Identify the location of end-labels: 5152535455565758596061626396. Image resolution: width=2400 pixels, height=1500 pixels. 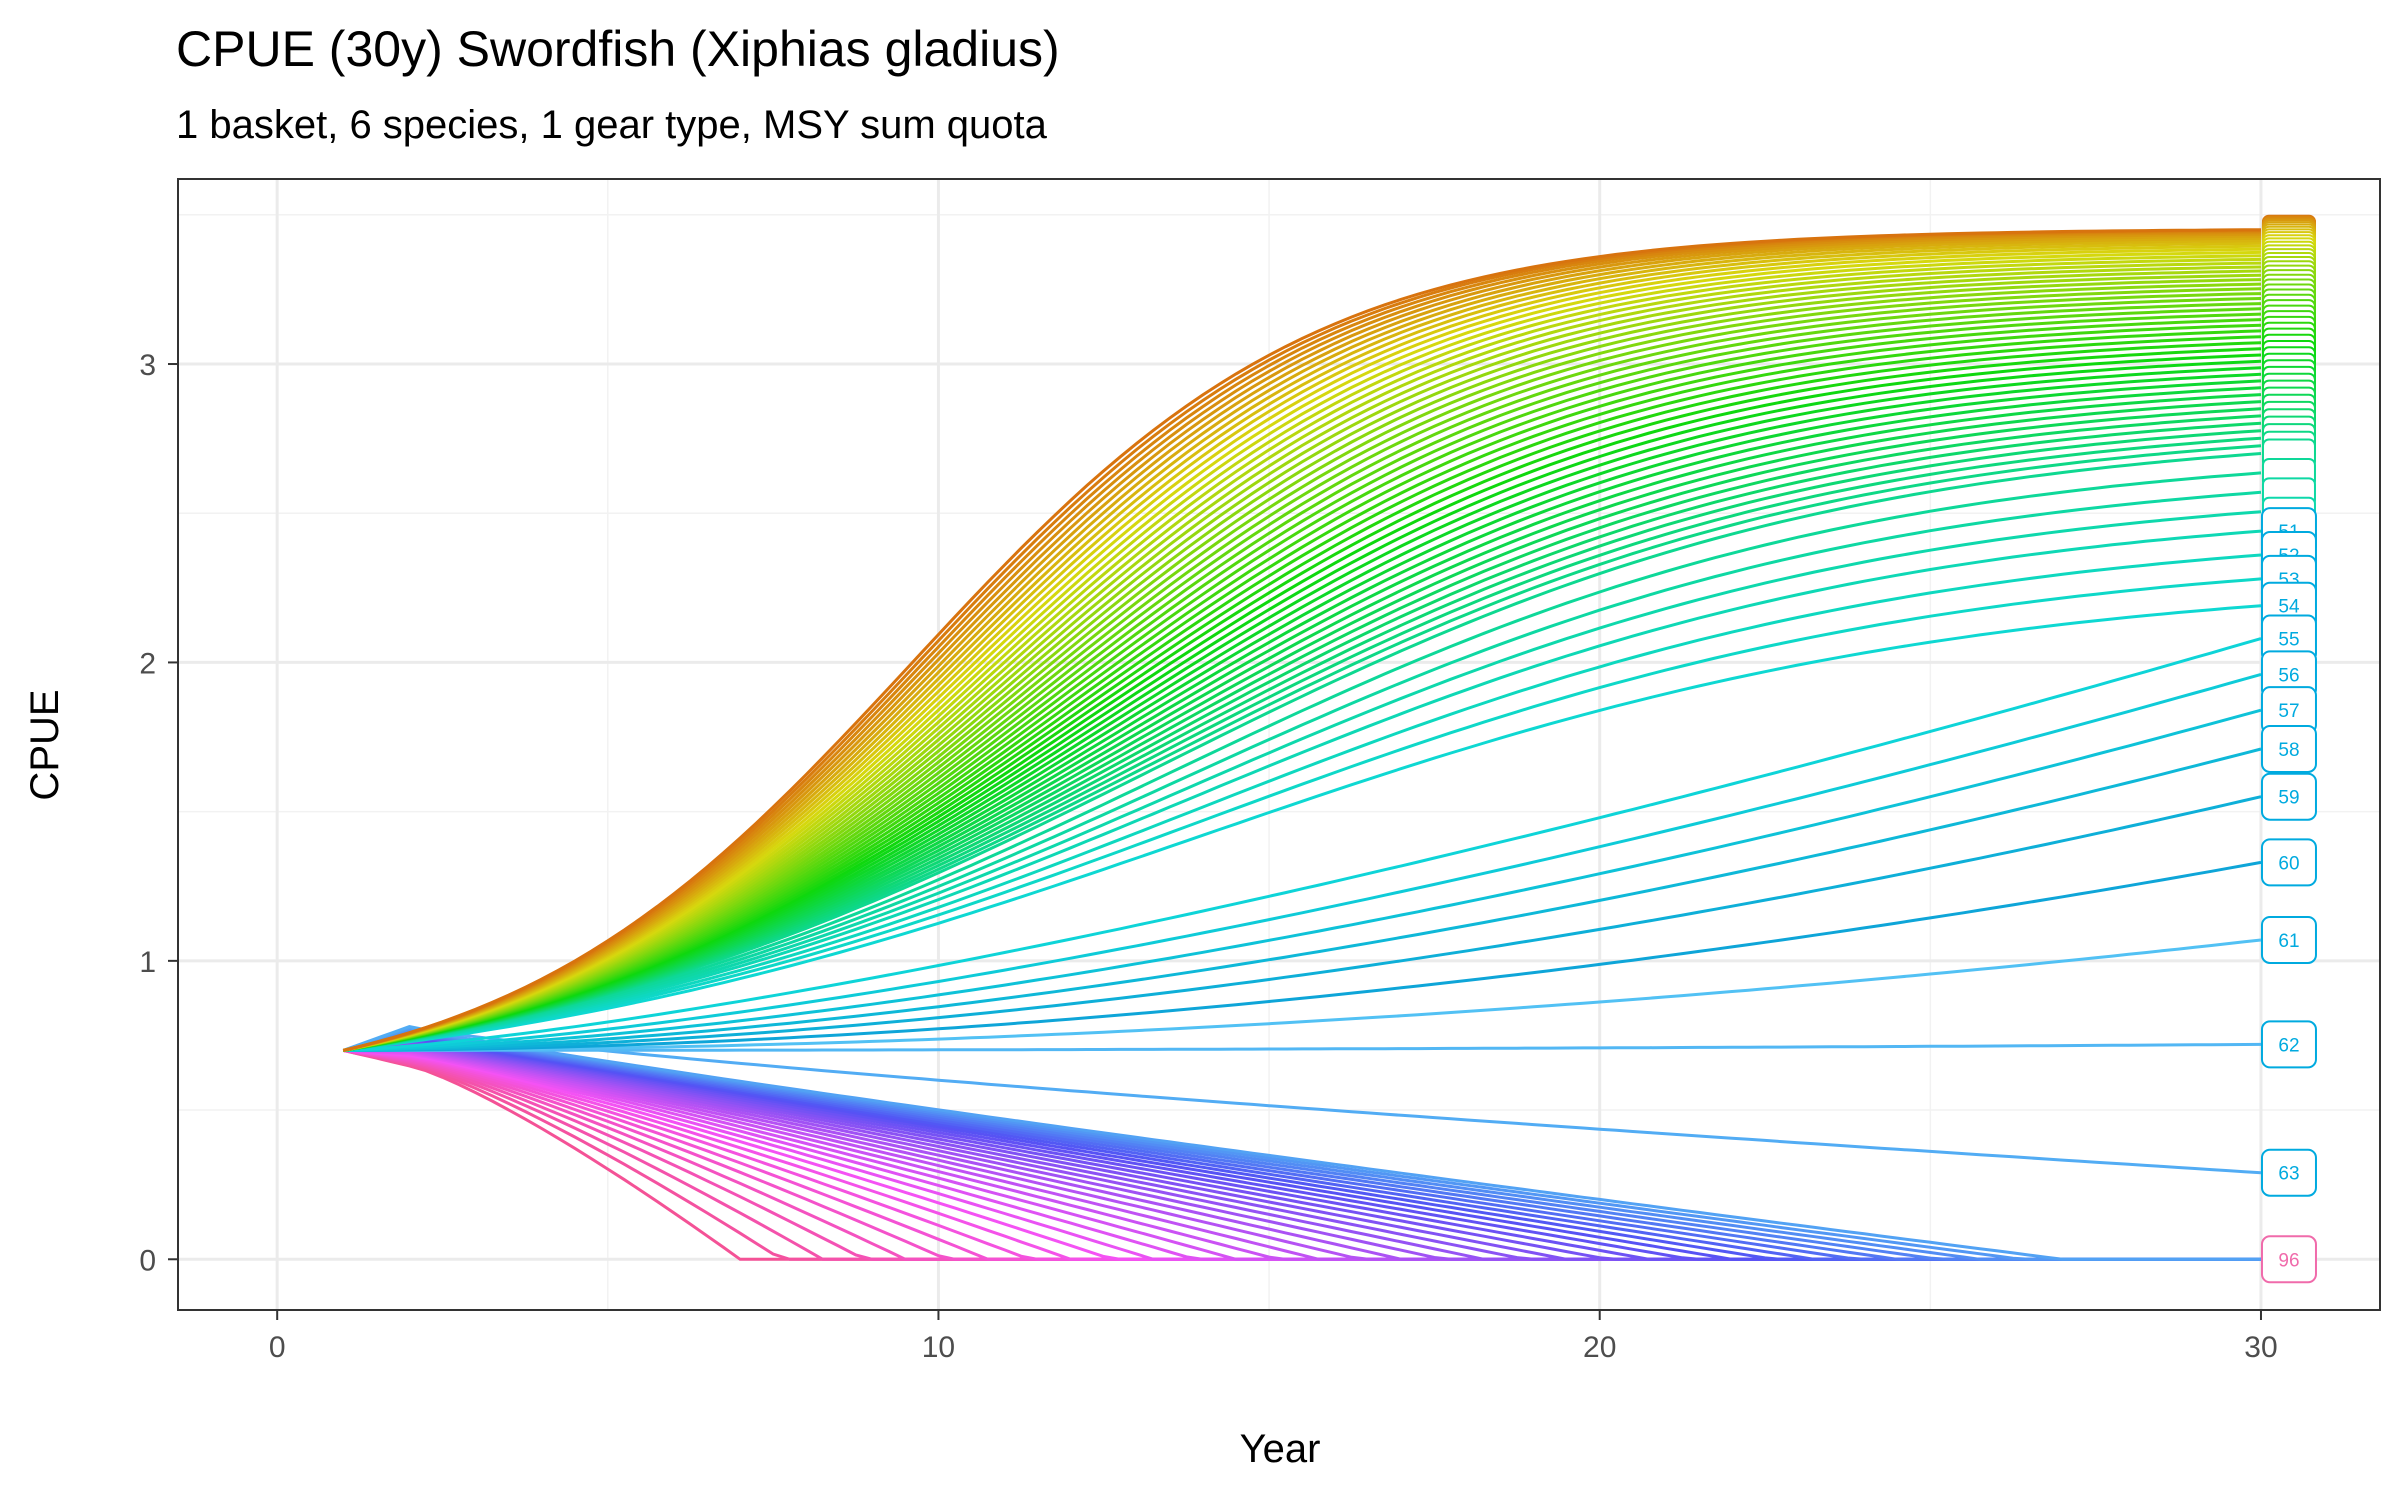
(2288, 749).